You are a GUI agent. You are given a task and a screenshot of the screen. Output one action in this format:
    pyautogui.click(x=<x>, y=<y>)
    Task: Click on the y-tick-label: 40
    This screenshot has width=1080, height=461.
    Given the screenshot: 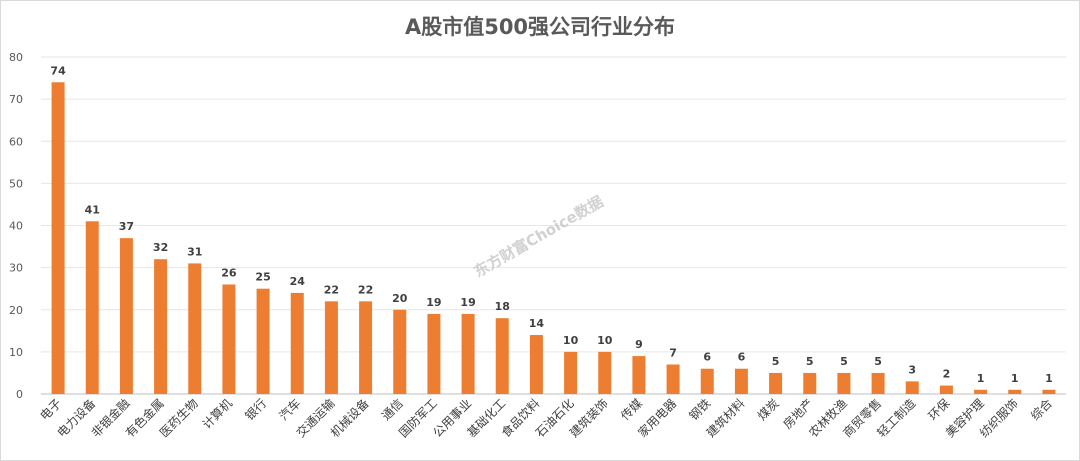 What is the action you would take?
    pyautogui.click(x=16, y=226)
    